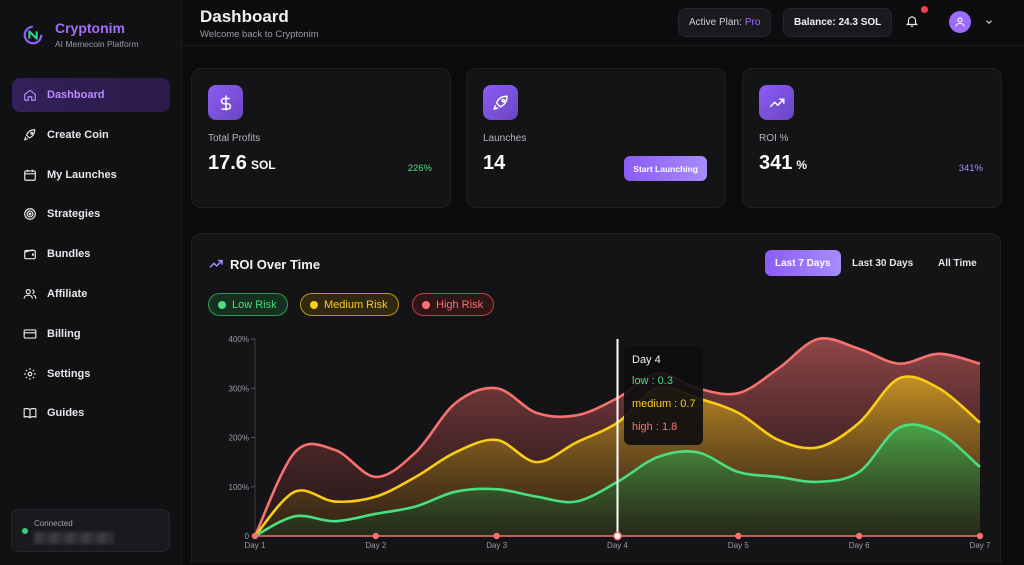 The width and height of the screenshot is (1024, 565). I want to click on chart-title-text: ROI Over Time, so click(275, 264).